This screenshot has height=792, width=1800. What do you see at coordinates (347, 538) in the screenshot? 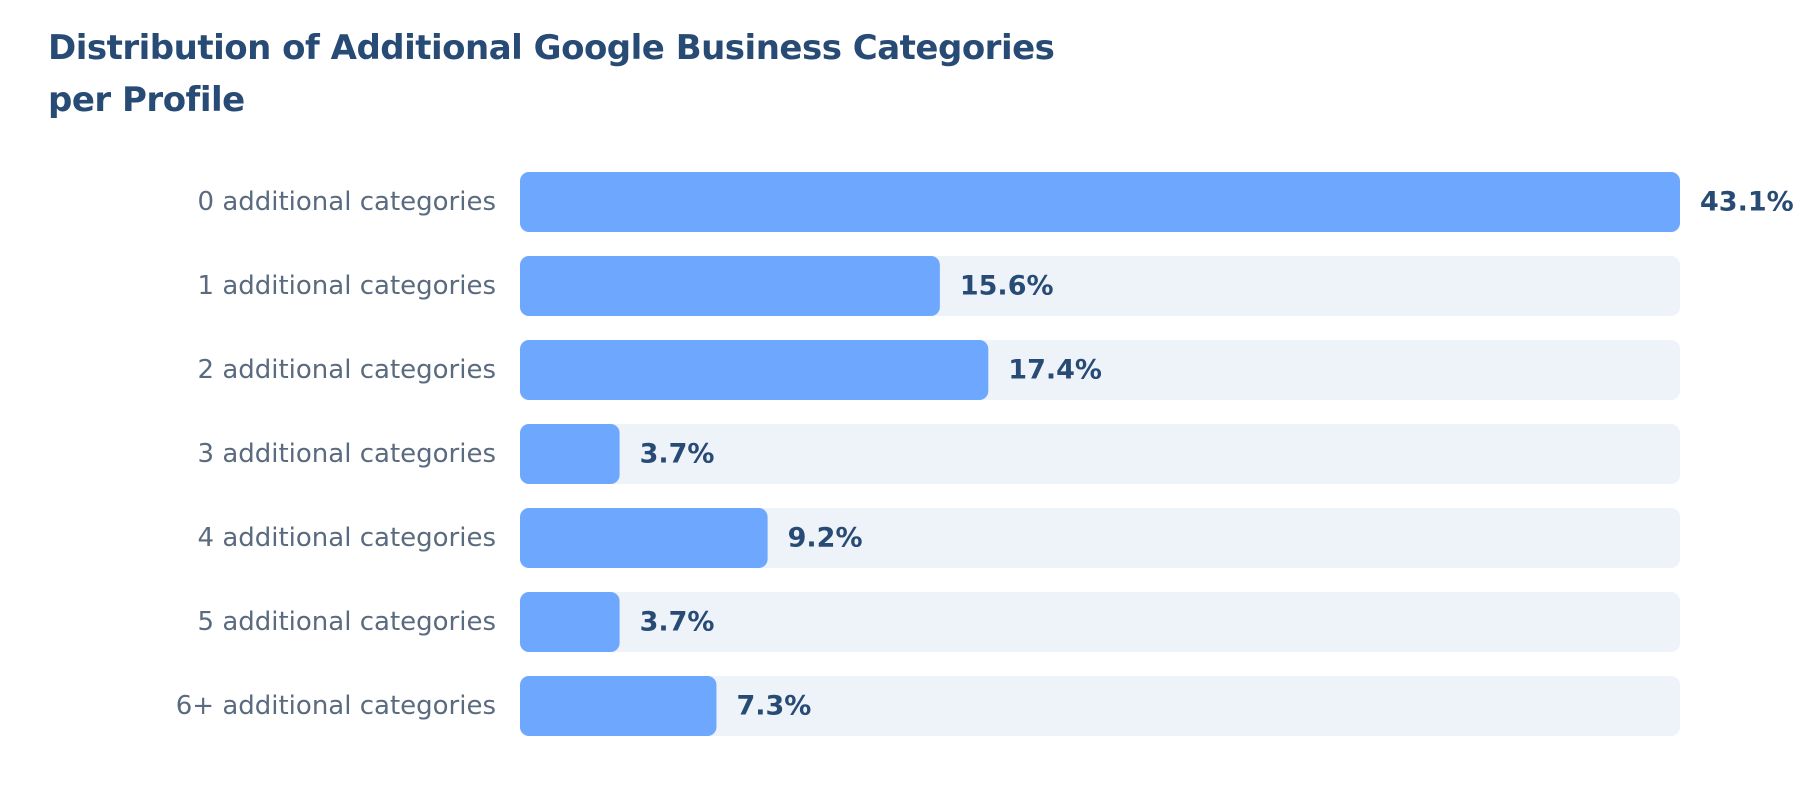
I see `category-label: 4 additional categories` at bounding box center [347, 538].